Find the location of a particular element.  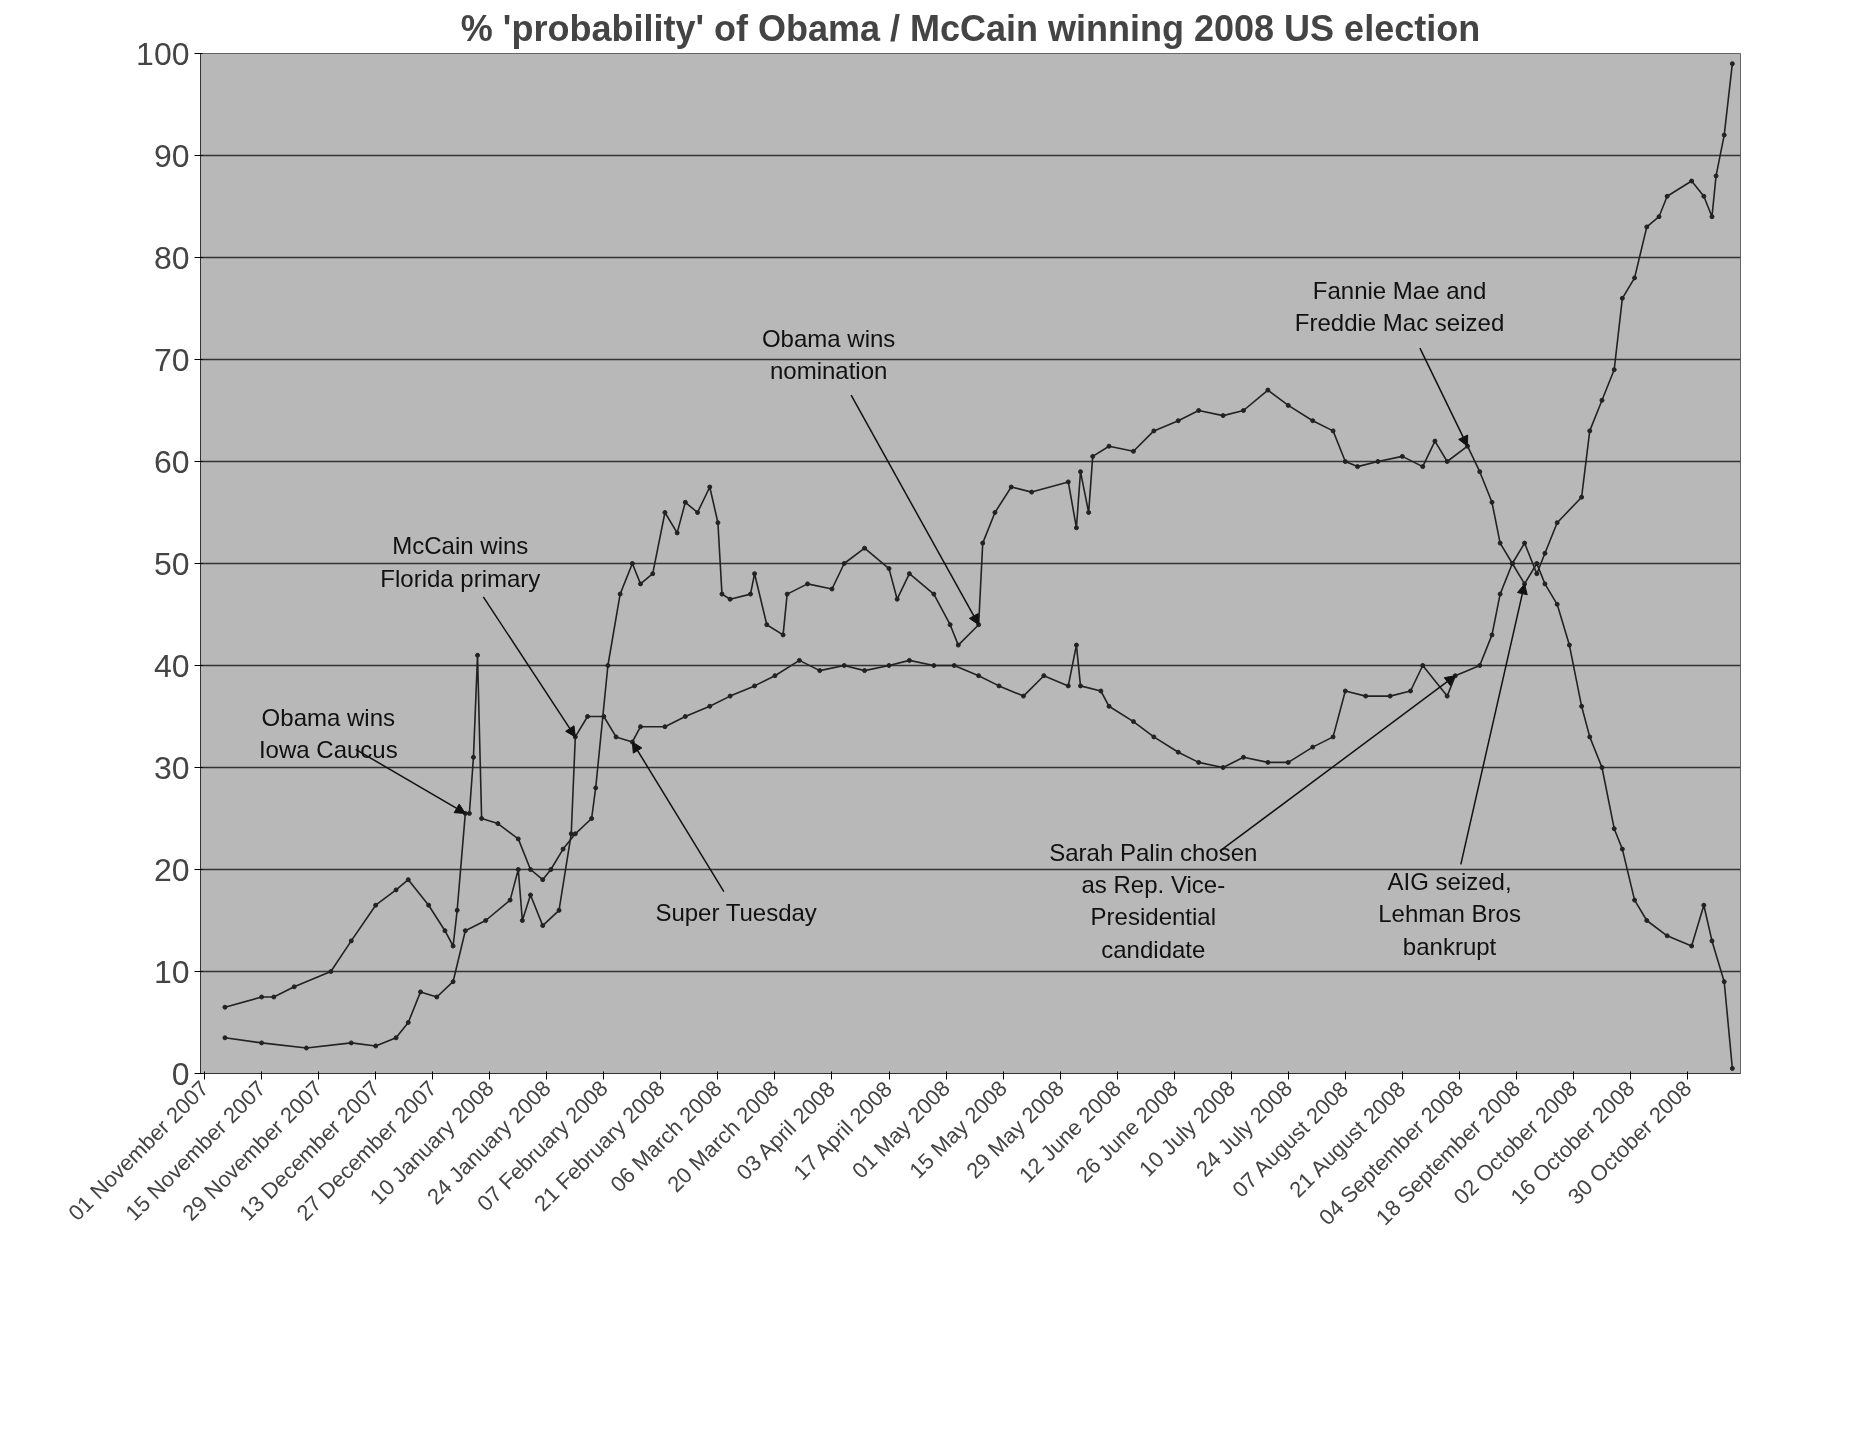

y-tick-label: 80 is located at coordinates (171, 257).